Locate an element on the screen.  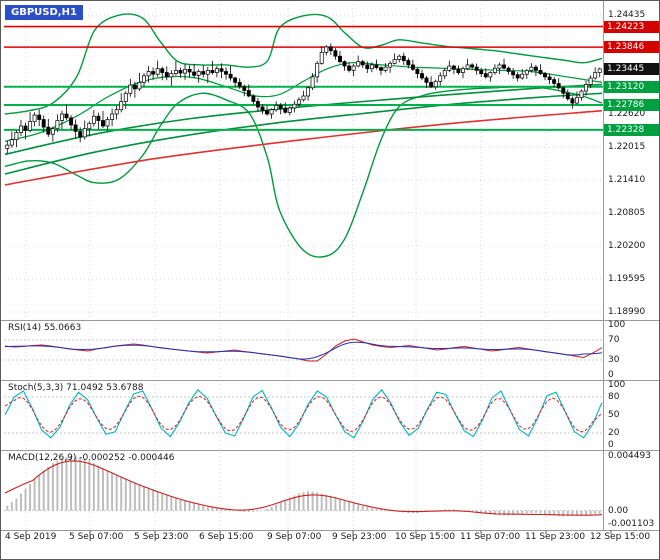
price-axis-label: 1.24435 is located at coordinates (627, 15).